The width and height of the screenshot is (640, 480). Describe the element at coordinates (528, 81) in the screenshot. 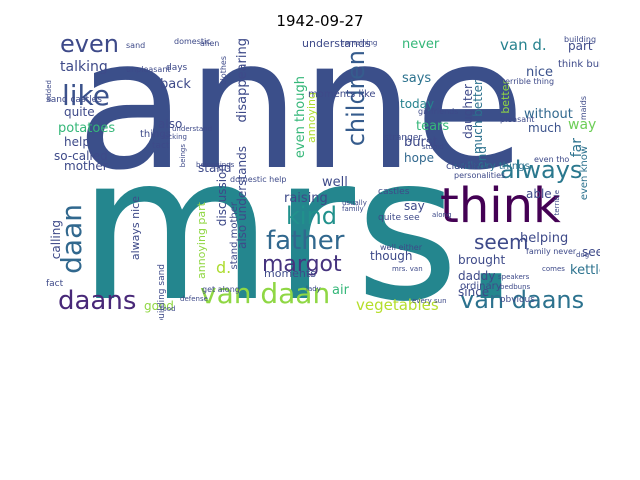

I see `word-cloud-word: terrible thing` at that location.